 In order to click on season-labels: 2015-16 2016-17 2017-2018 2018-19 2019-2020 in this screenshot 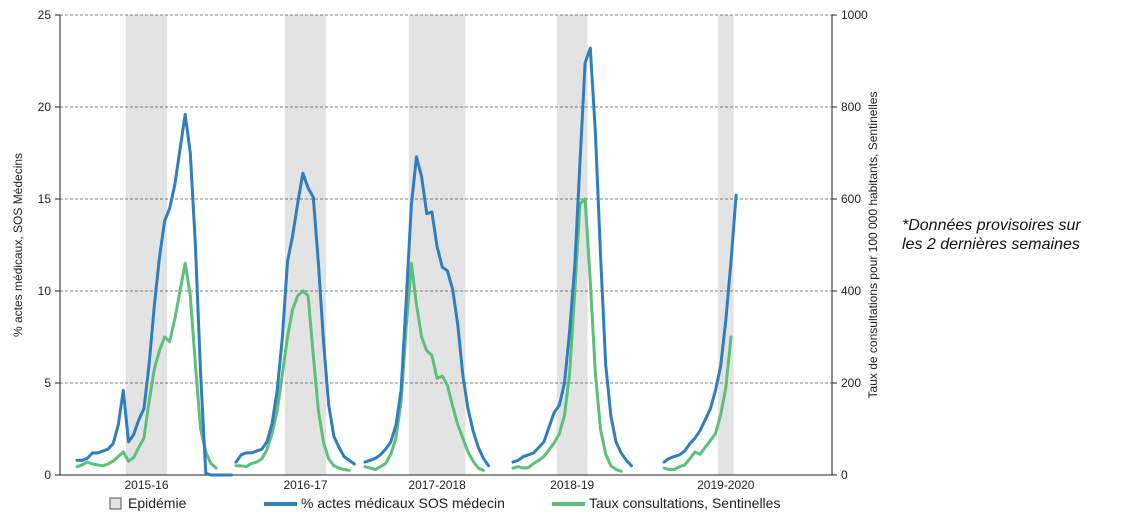, I will do `click(439, 485)`.